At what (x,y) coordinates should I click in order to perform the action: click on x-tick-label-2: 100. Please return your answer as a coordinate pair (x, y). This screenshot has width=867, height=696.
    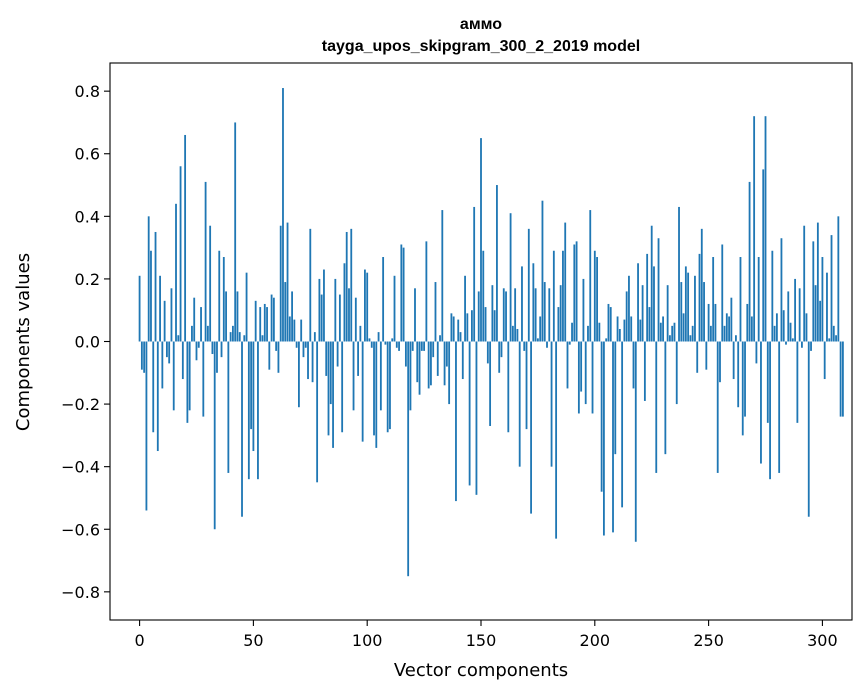
    Looking at the image, I should click on (367, 640).